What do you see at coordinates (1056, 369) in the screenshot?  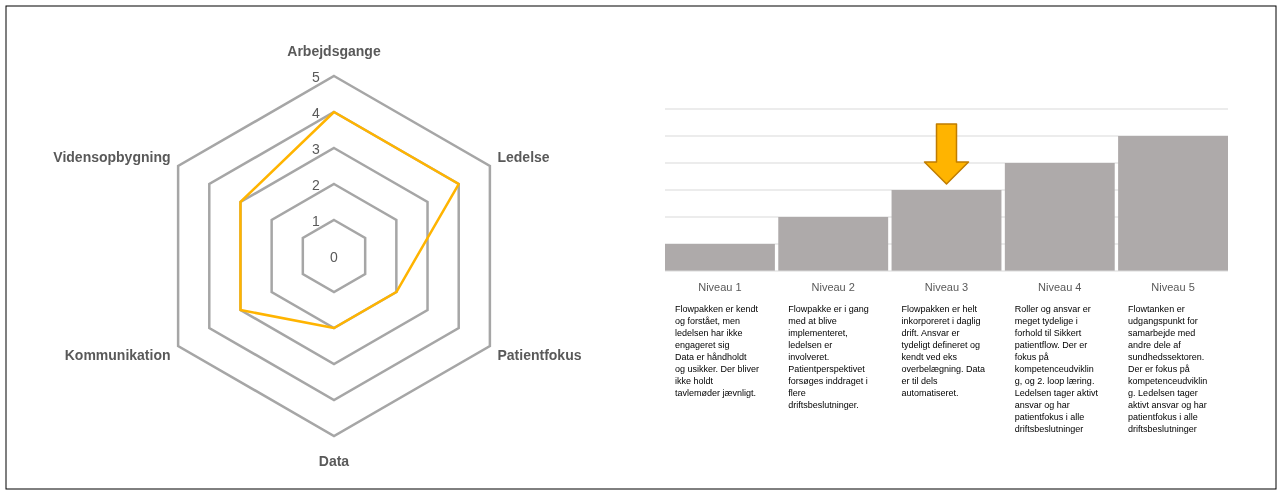 I see `text: Roller og ansvar er meget tydelige i forhold til Sikkert patientflow. Der er fokus på kompetenceudviklin g, og 2. loop læring. Ledelsen tager aktivt ansvar og har patientfokus i alle driftsbeslutninger` at bounding box center [1056, 369].